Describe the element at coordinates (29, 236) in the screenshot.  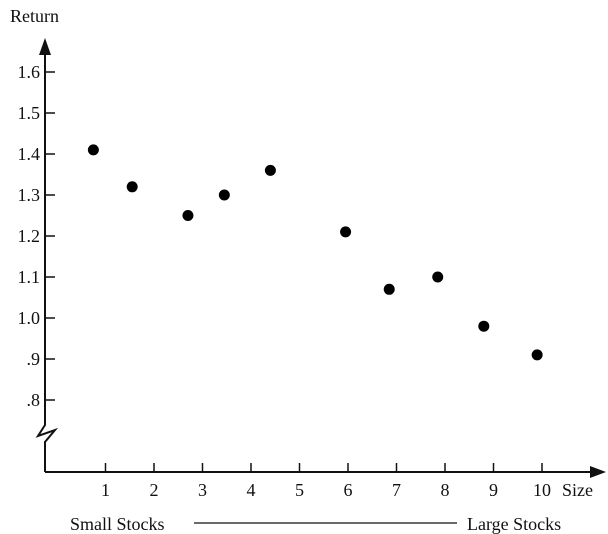
I see `y-tick-label: 1.2` at that location.